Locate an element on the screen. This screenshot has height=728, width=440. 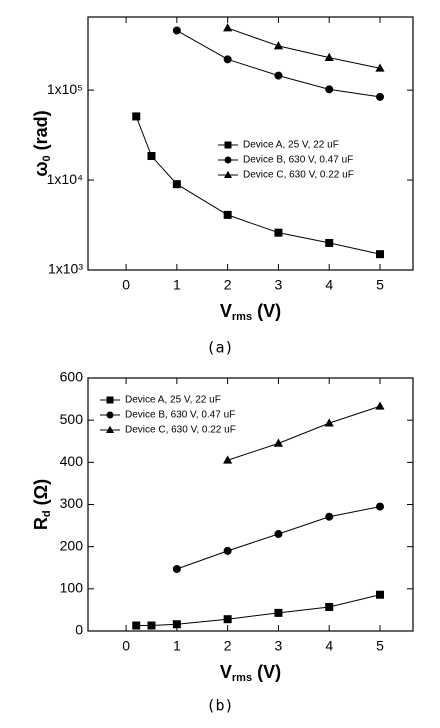
y-tick-label: 500 is located at coordinates (72, 419).